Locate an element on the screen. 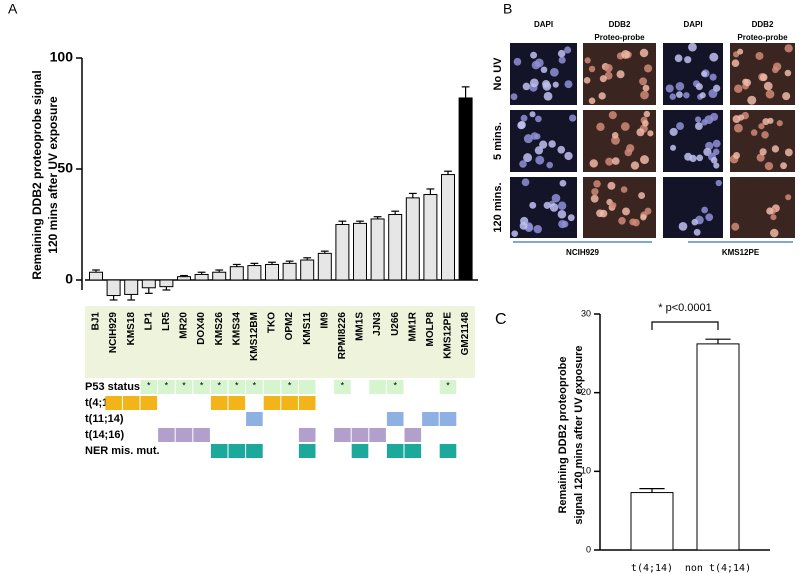 The height and width of the screenshot is (574, 800). x-tick-label: KMS12PE is located at coordinates (448, 335).